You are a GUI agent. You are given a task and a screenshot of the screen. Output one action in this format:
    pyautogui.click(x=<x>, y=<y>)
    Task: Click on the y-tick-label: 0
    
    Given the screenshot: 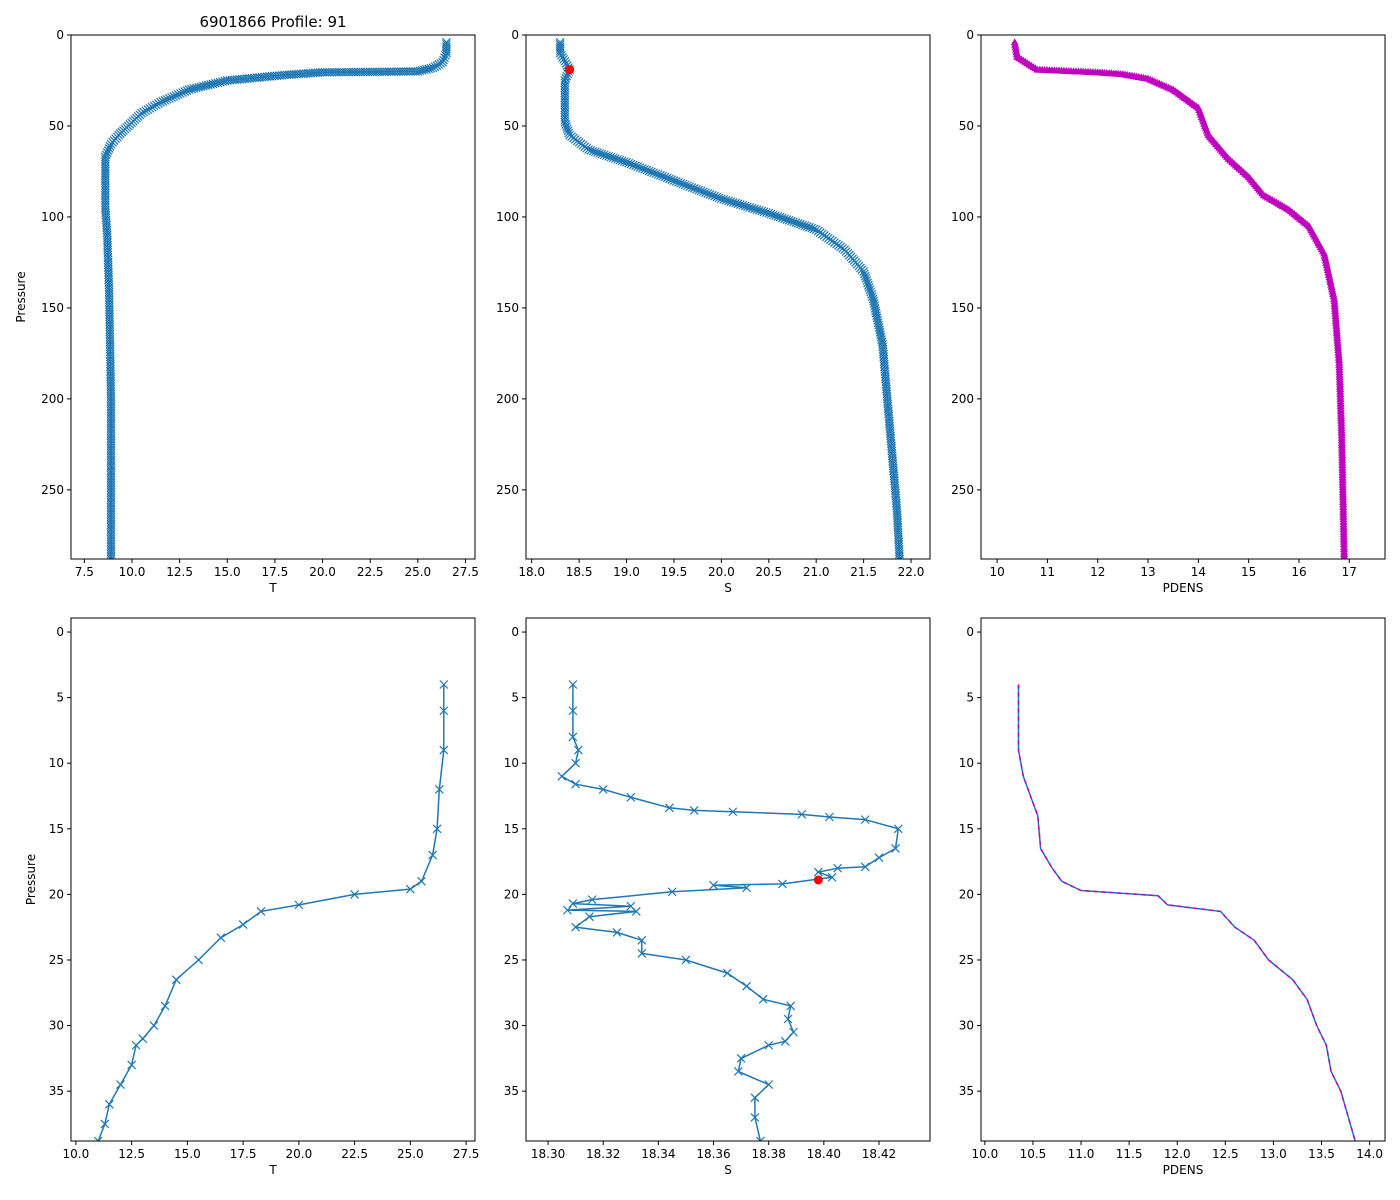 What is the action you would take?
    pyautogui.click(x=60, y=35)
    